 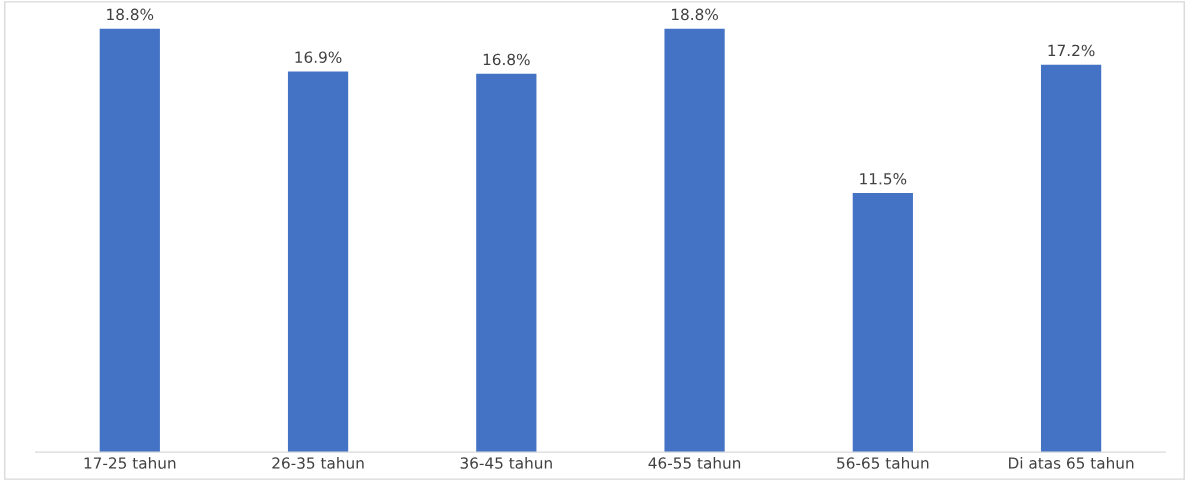 I want to click on data-label: 16.9%, so click(x=318, y=57).